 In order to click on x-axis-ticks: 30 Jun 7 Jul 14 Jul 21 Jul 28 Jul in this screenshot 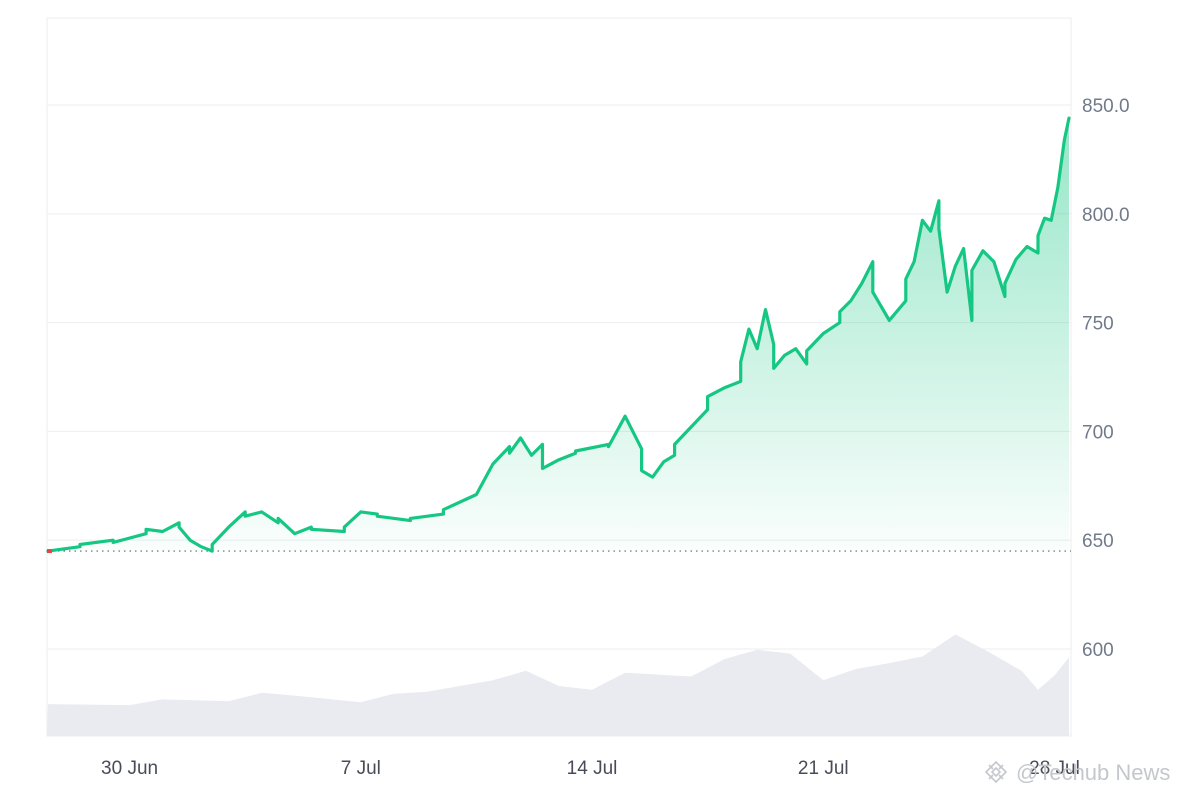, I will do `click(590, 768)`.